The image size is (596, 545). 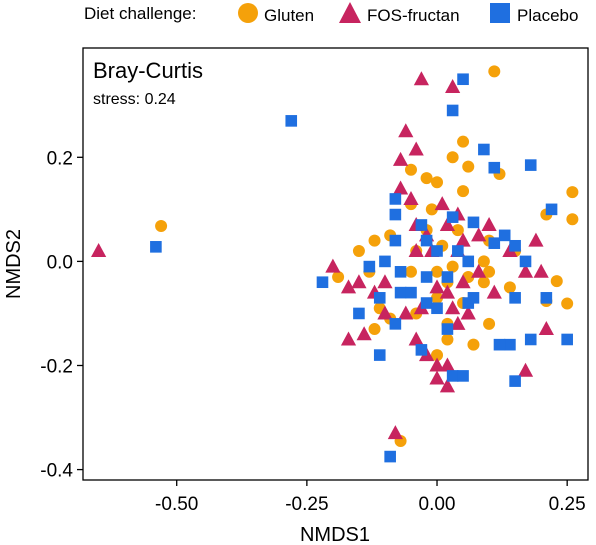 What do you see at coordinates (140, 13) in the screenshot?
I see `legend-title: Diet challenge:` at bounding box center [140, 13].